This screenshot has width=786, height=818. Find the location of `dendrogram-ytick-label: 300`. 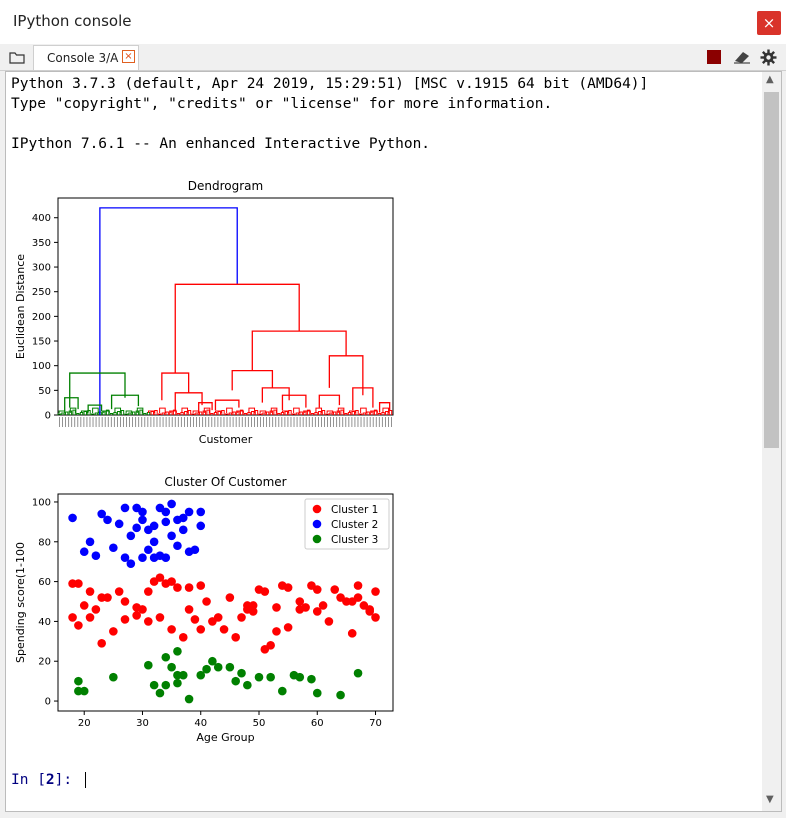

dendrogram-ytick-label: 300 is located at coordinates (41, 268).